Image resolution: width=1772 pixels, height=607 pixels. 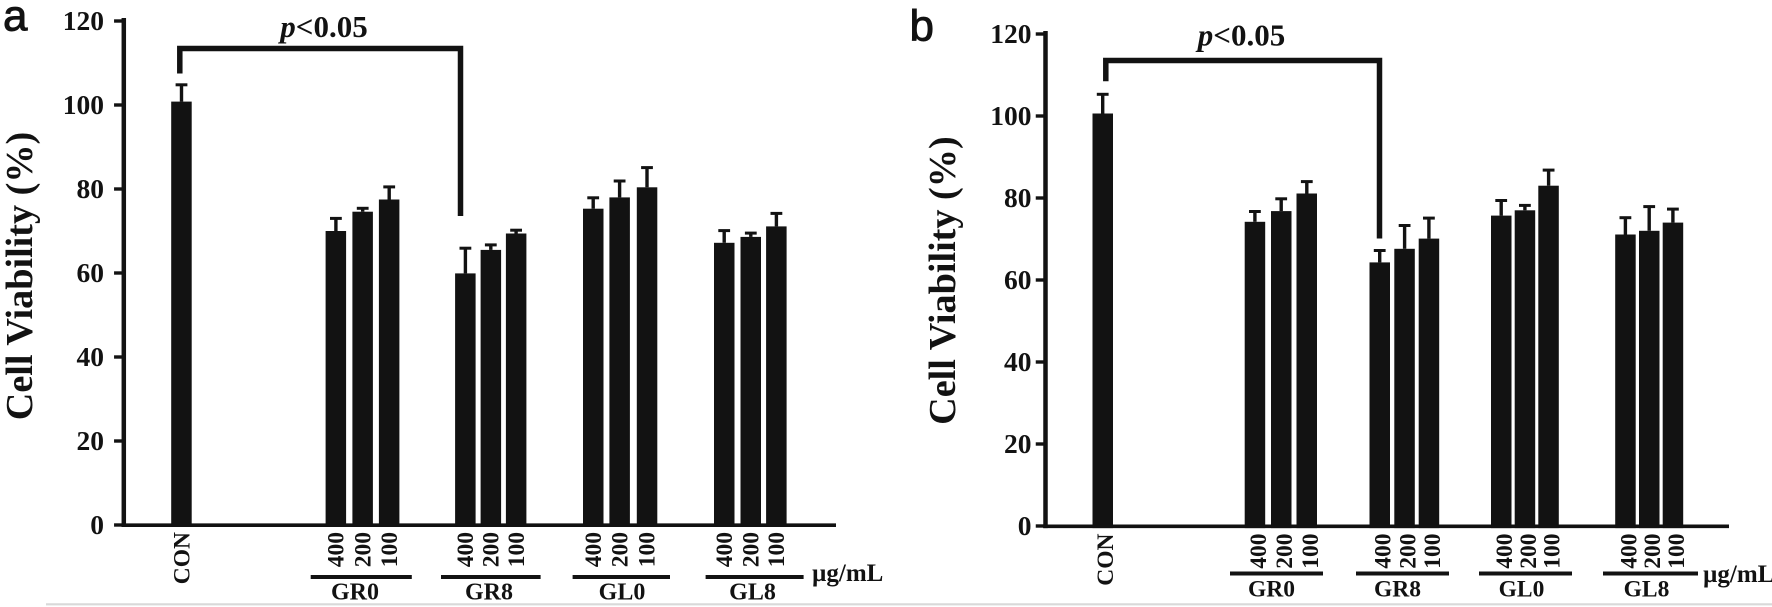 What do you see at coordinates (15, 20) in the screenshot?
I see `svg-text: a` at bounding box center [15, 20].